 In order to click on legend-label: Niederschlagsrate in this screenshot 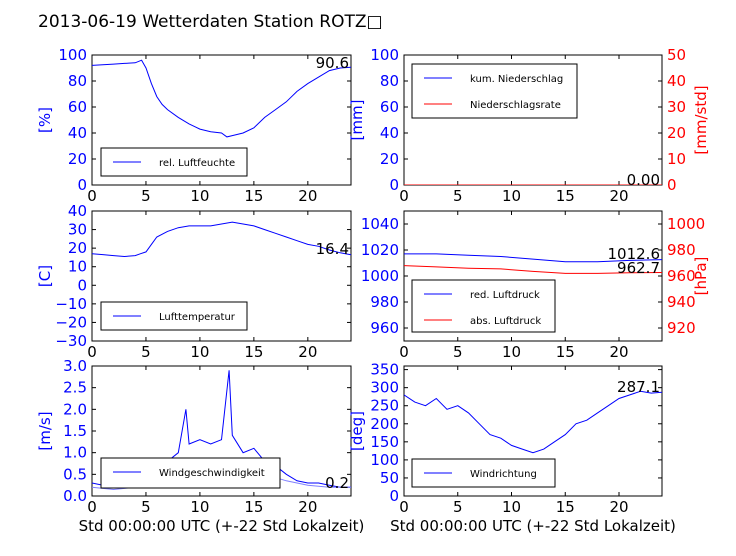, I will do `click(515, 105)`.